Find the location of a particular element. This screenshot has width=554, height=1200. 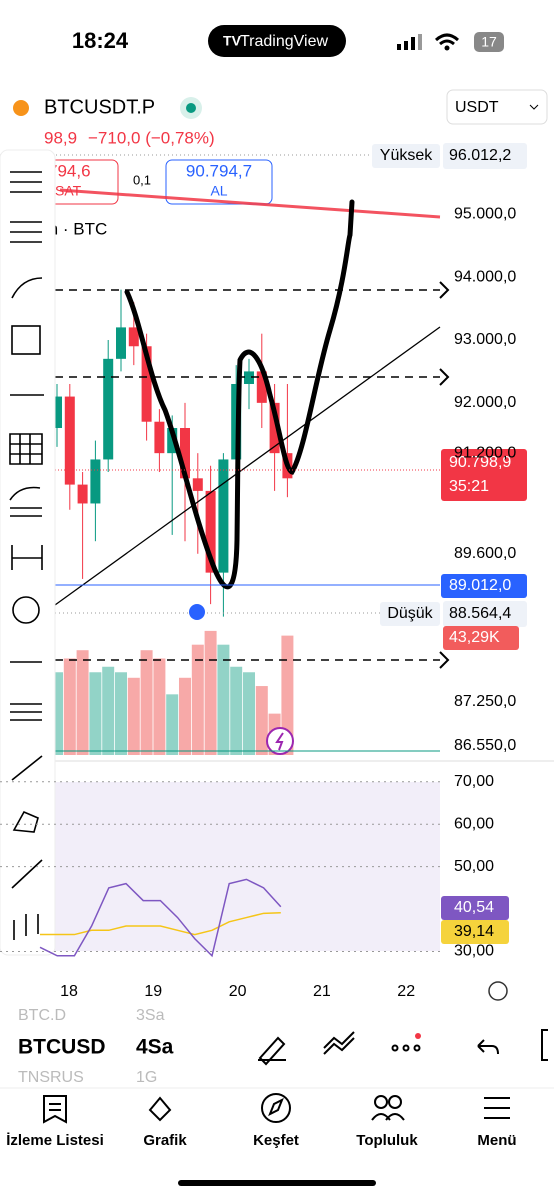

y-tick-label: 92.000,0 is located at coordinates (485, 402).